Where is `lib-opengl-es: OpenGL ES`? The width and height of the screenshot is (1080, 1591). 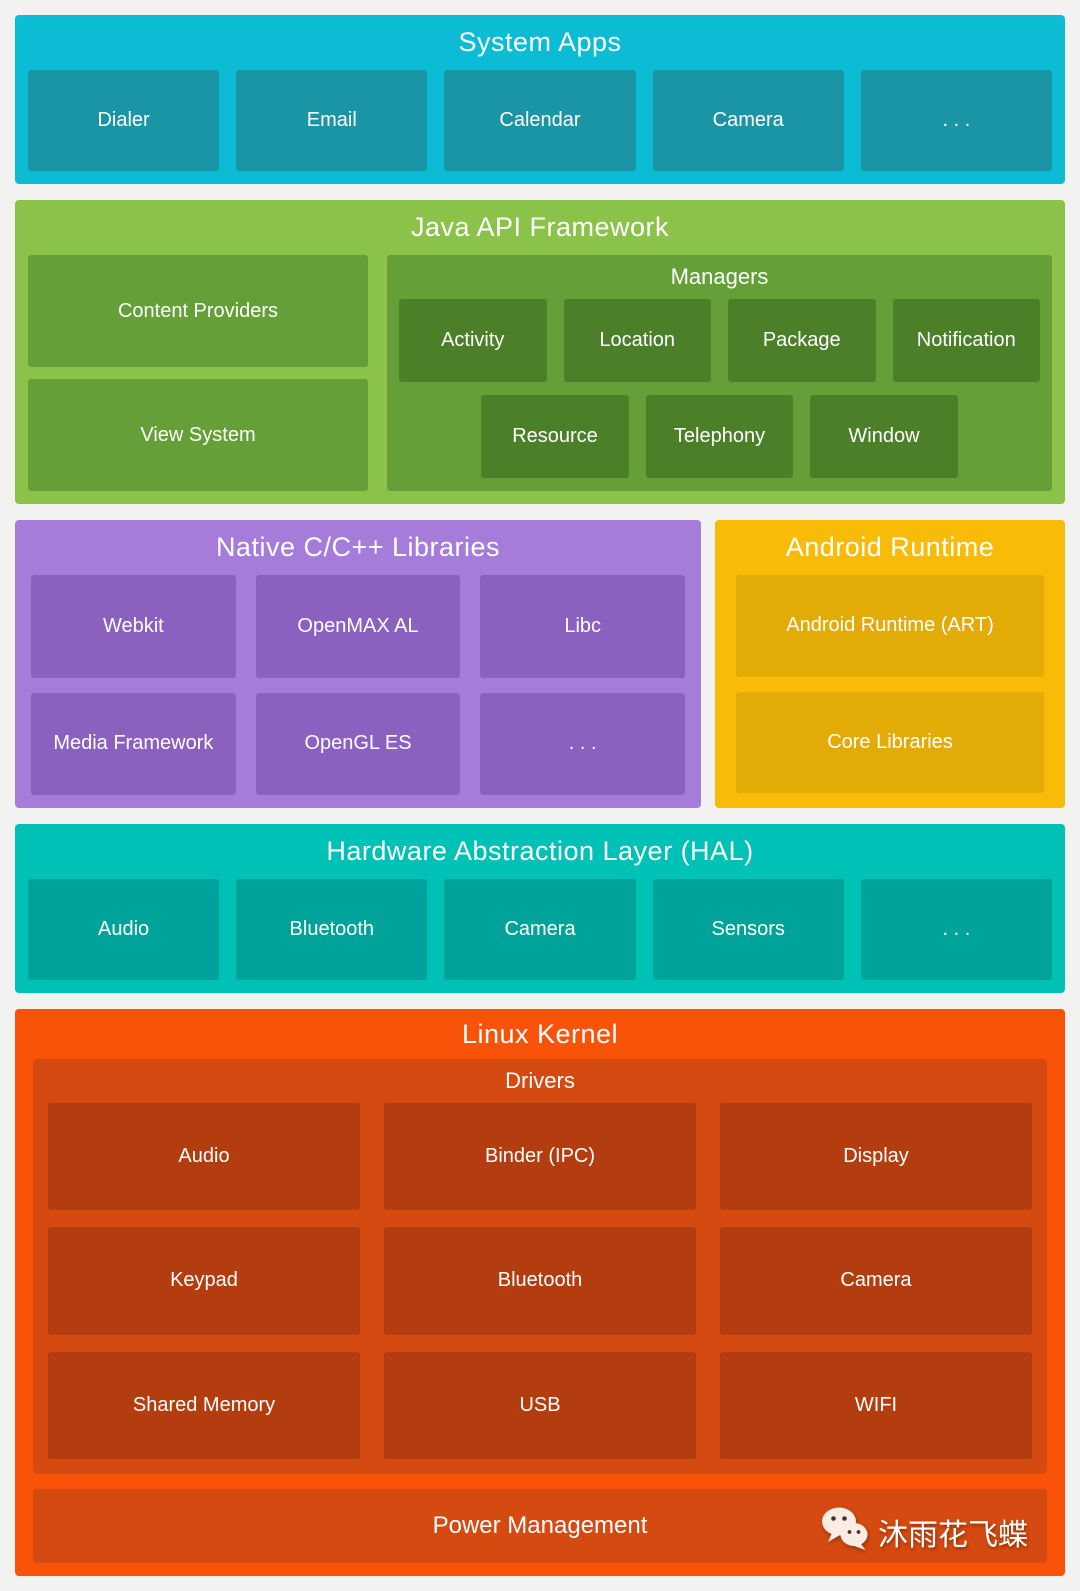
lib-opengl-es: OpenGL ES is located at coordinates (358, 743).